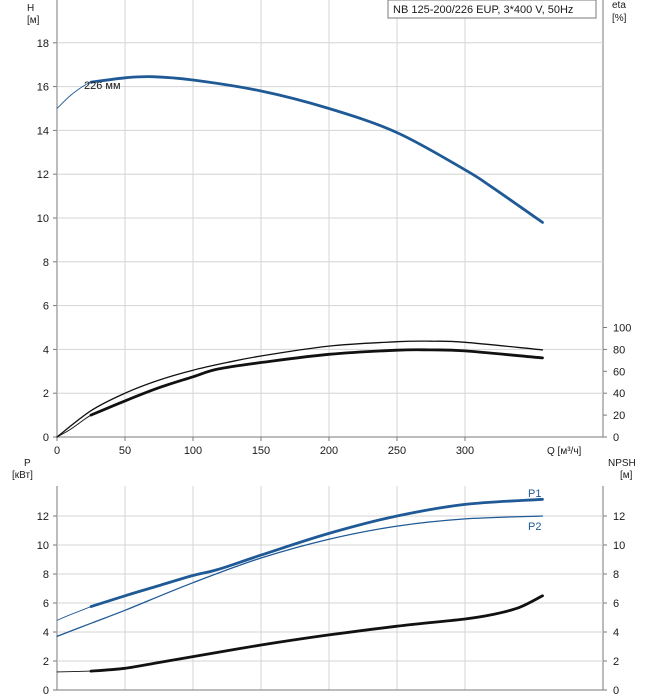 This screenshot has height=700, width=658. I want to click on upper-x-title: Q [м³/ч], so click(564, 451).